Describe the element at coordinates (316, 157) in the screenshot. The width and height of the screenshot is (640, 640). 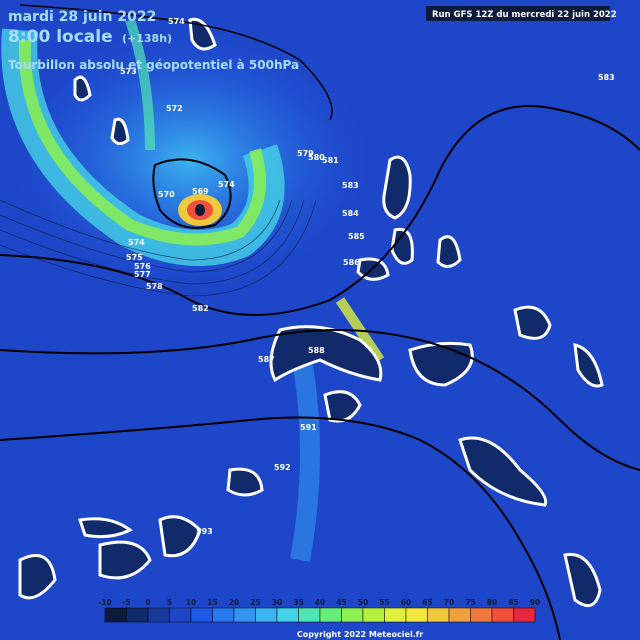
I see `contour-label: 580` at that location.